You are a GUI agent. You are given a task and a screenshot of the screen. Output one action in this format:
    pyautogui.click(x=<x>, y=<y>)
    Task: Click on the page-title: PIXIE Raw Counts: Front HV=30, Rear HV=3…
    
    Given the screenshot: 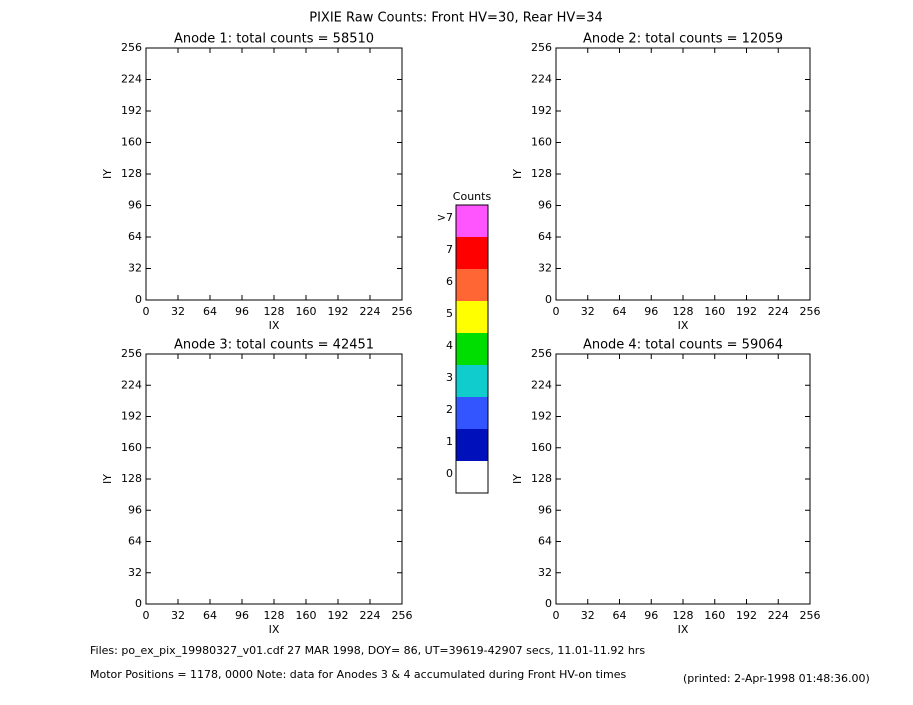 What is the action you would take?
    pyautogui.click(x=456, y=18)
    